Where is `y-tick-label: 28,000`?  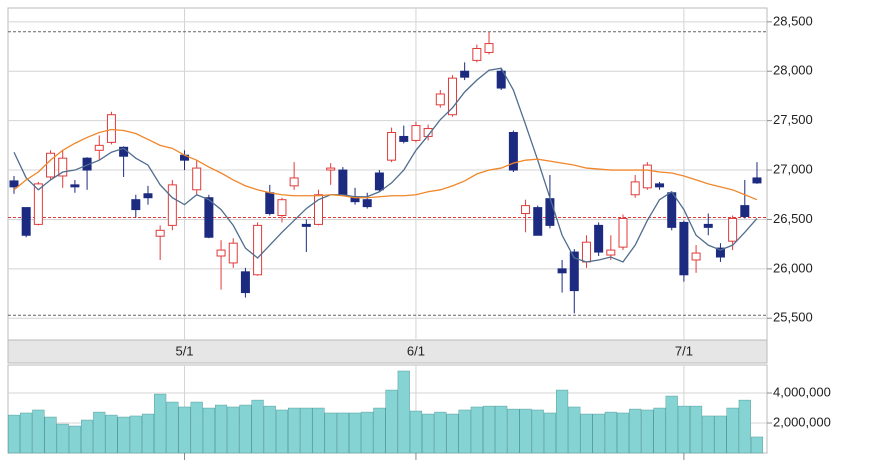 y-tick-label: 28,000 is located at coordinates (793, 70).